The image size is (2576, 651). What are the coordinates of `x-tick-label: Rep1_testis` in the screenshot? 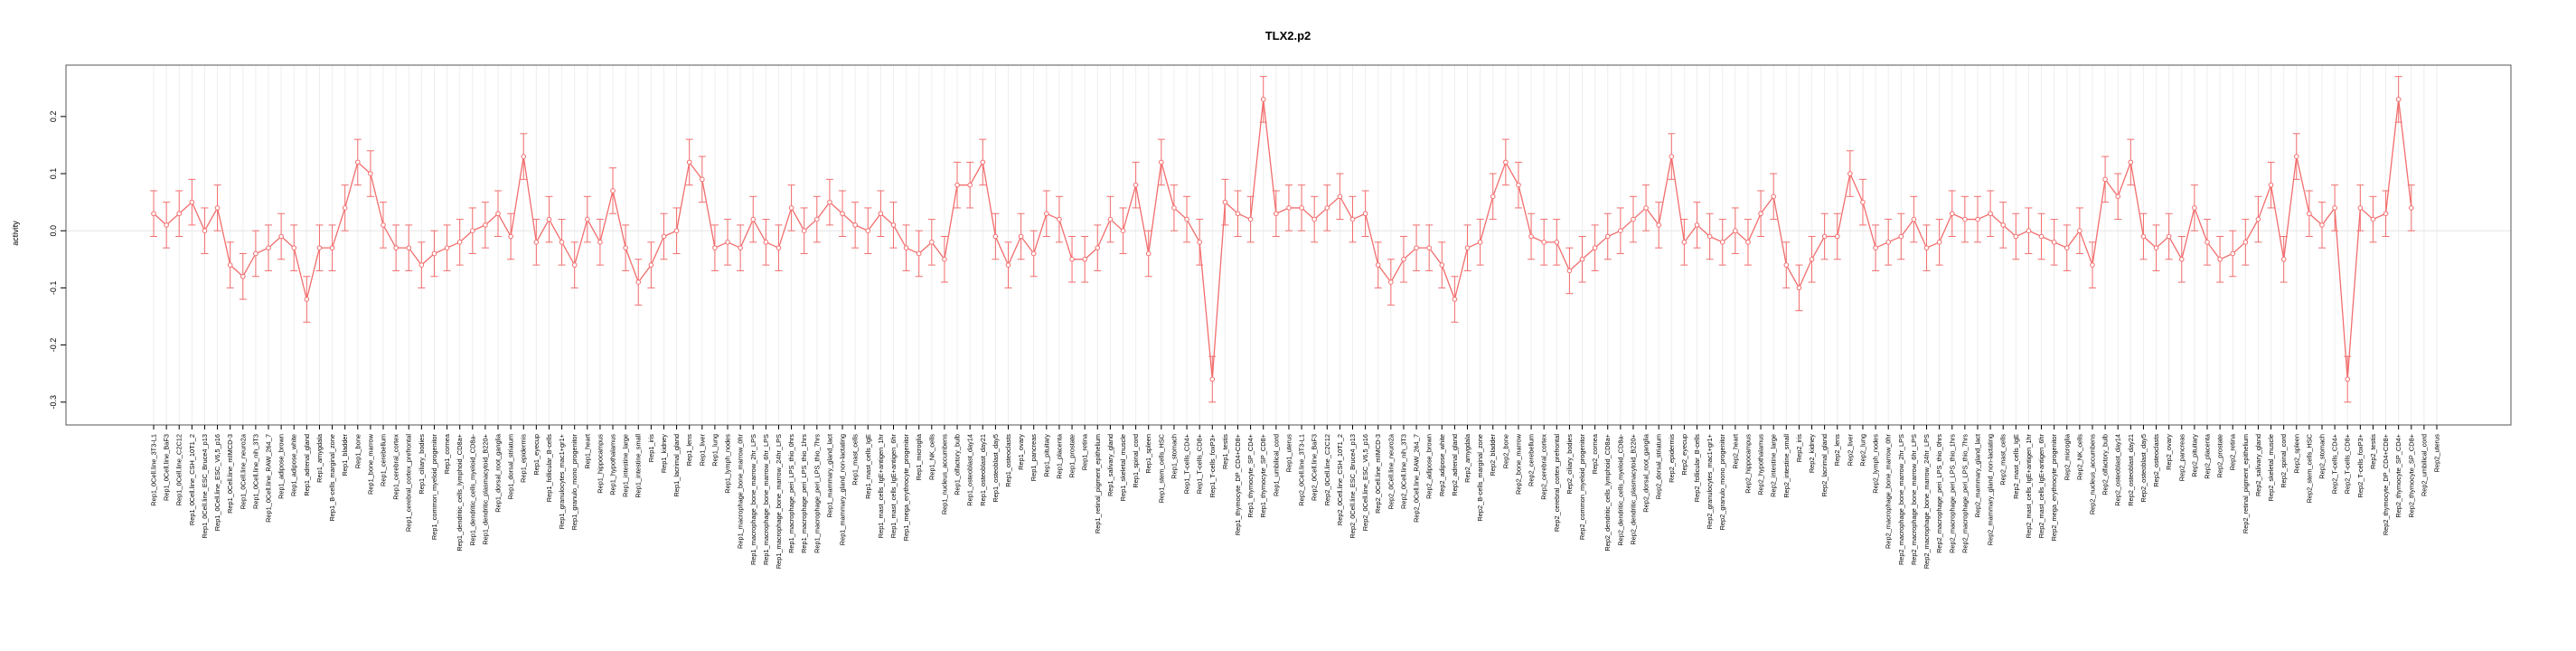 It's located at (1225, 451).